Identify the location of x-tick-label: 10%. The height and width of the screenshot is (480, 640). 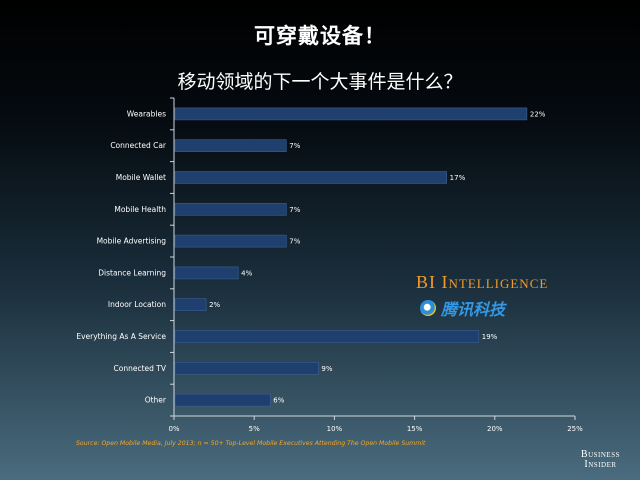
(335, 429).